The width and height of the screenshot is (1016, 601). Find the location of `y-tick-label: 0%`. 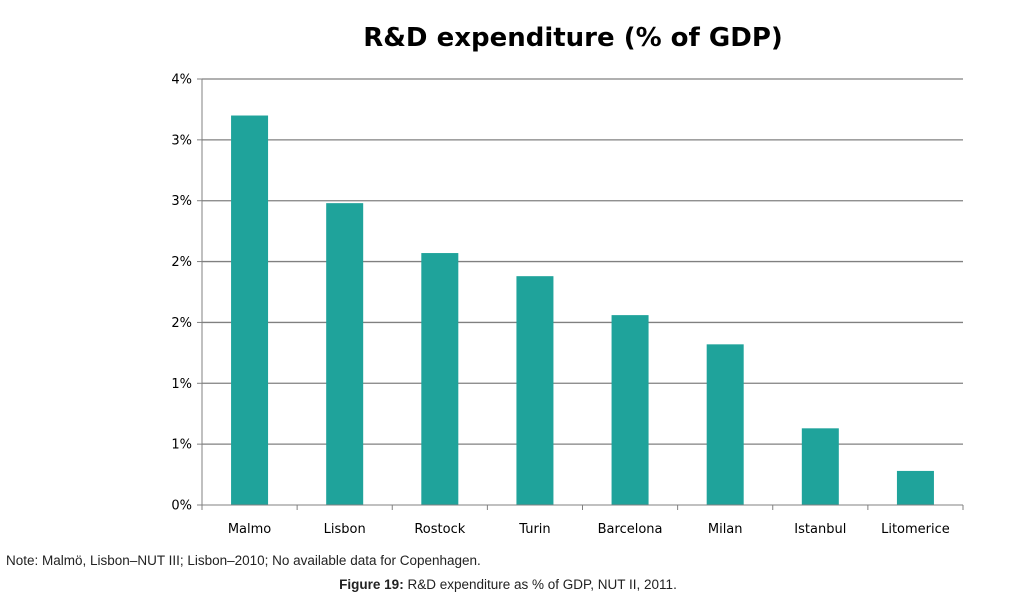

y-tick-label: 0% is located at coordinates (181, 506).